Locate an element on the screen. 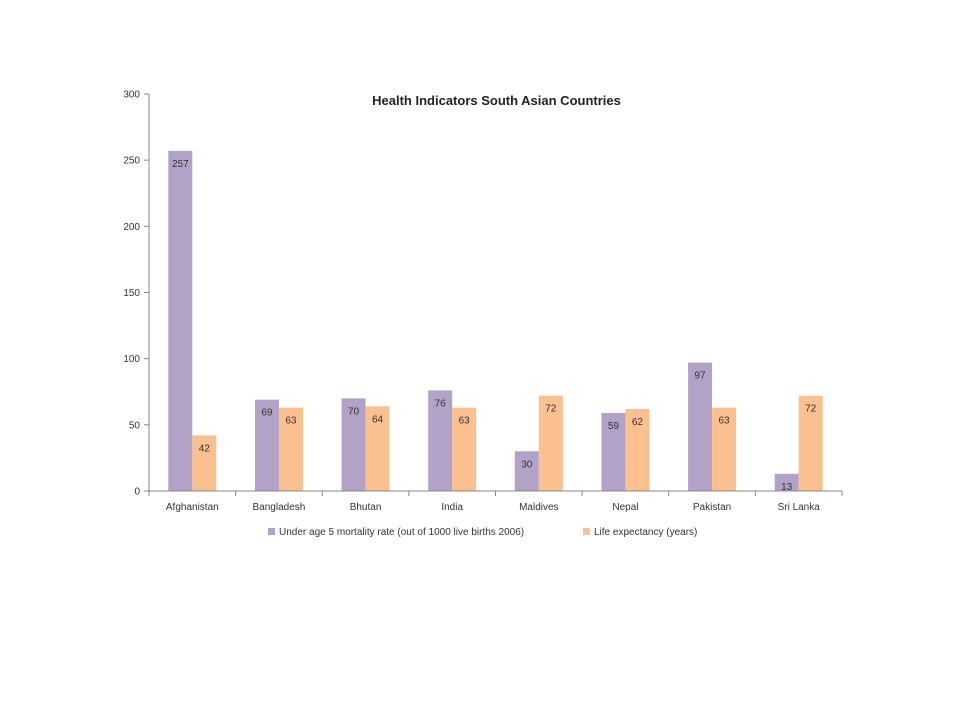  data-label: 97 is located at coordinates (701, 376).